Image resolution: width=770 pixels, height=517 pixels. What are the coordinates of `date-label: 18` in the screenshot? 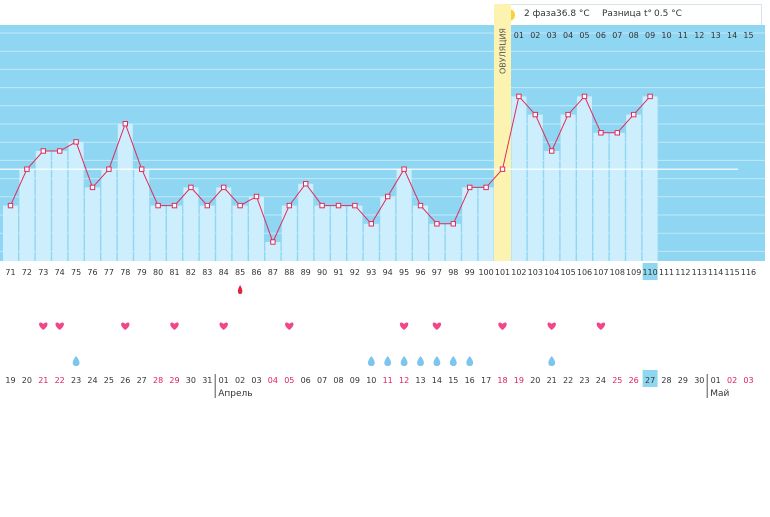 It's located at (502, 380).